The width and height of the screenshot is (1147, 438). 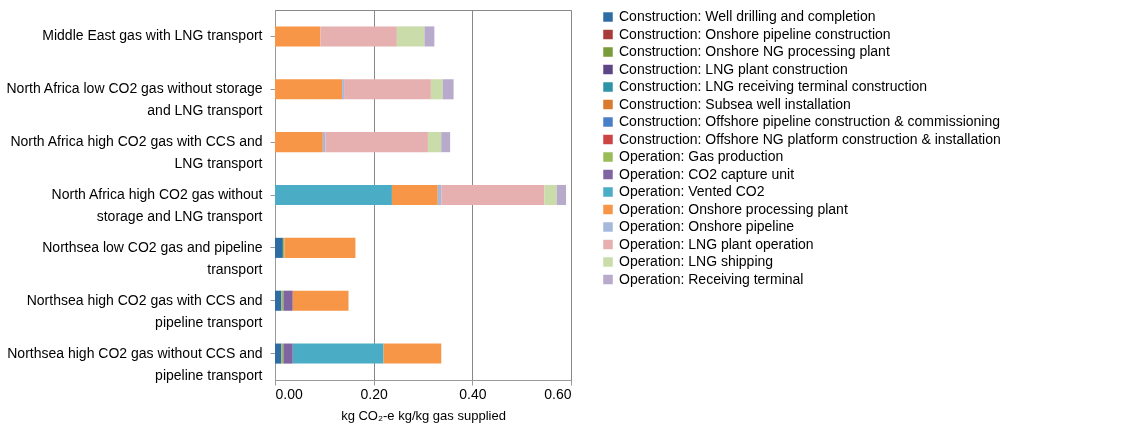 I want to click on y-tick-label: North Africa high CO2 gas without storage and LNG transport, so click(x=157, y=205).